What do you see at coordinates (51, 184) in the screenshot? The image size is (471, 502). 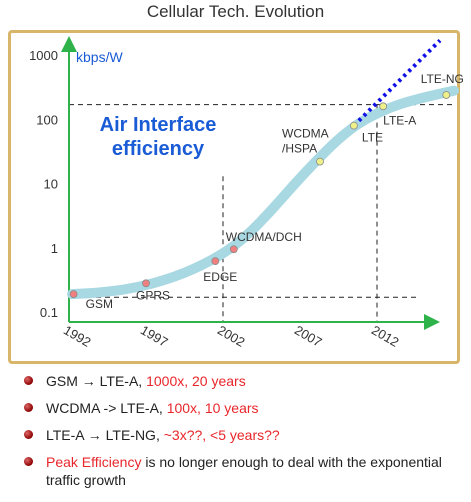 I see `y-tick-label-2: 10` at bounding box center [51, 184].